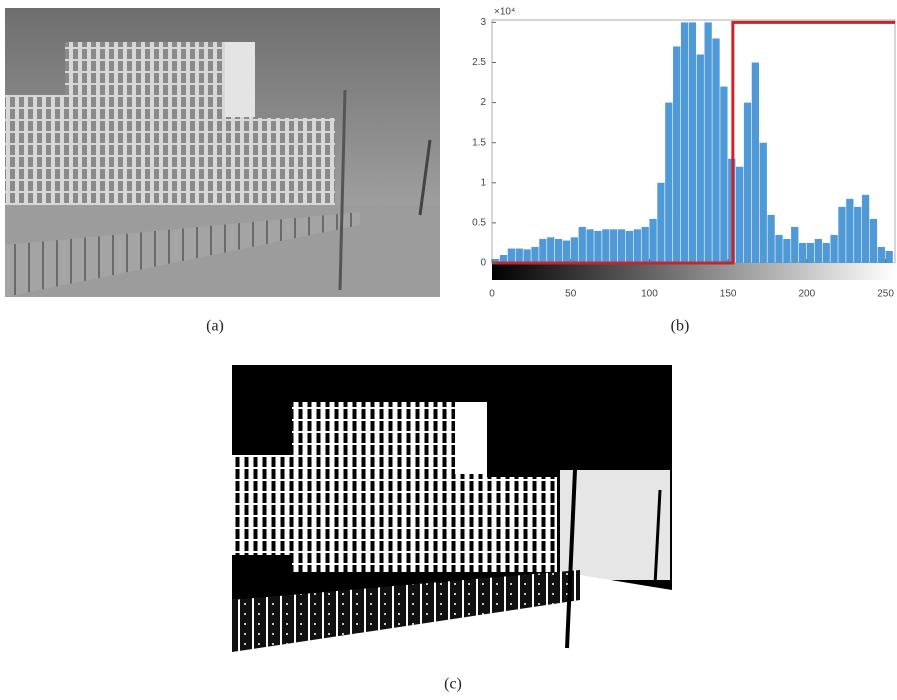  Describe the element at coordinates (571, 294) in the screenshot. I see `x-tick-label: 50` at that location.